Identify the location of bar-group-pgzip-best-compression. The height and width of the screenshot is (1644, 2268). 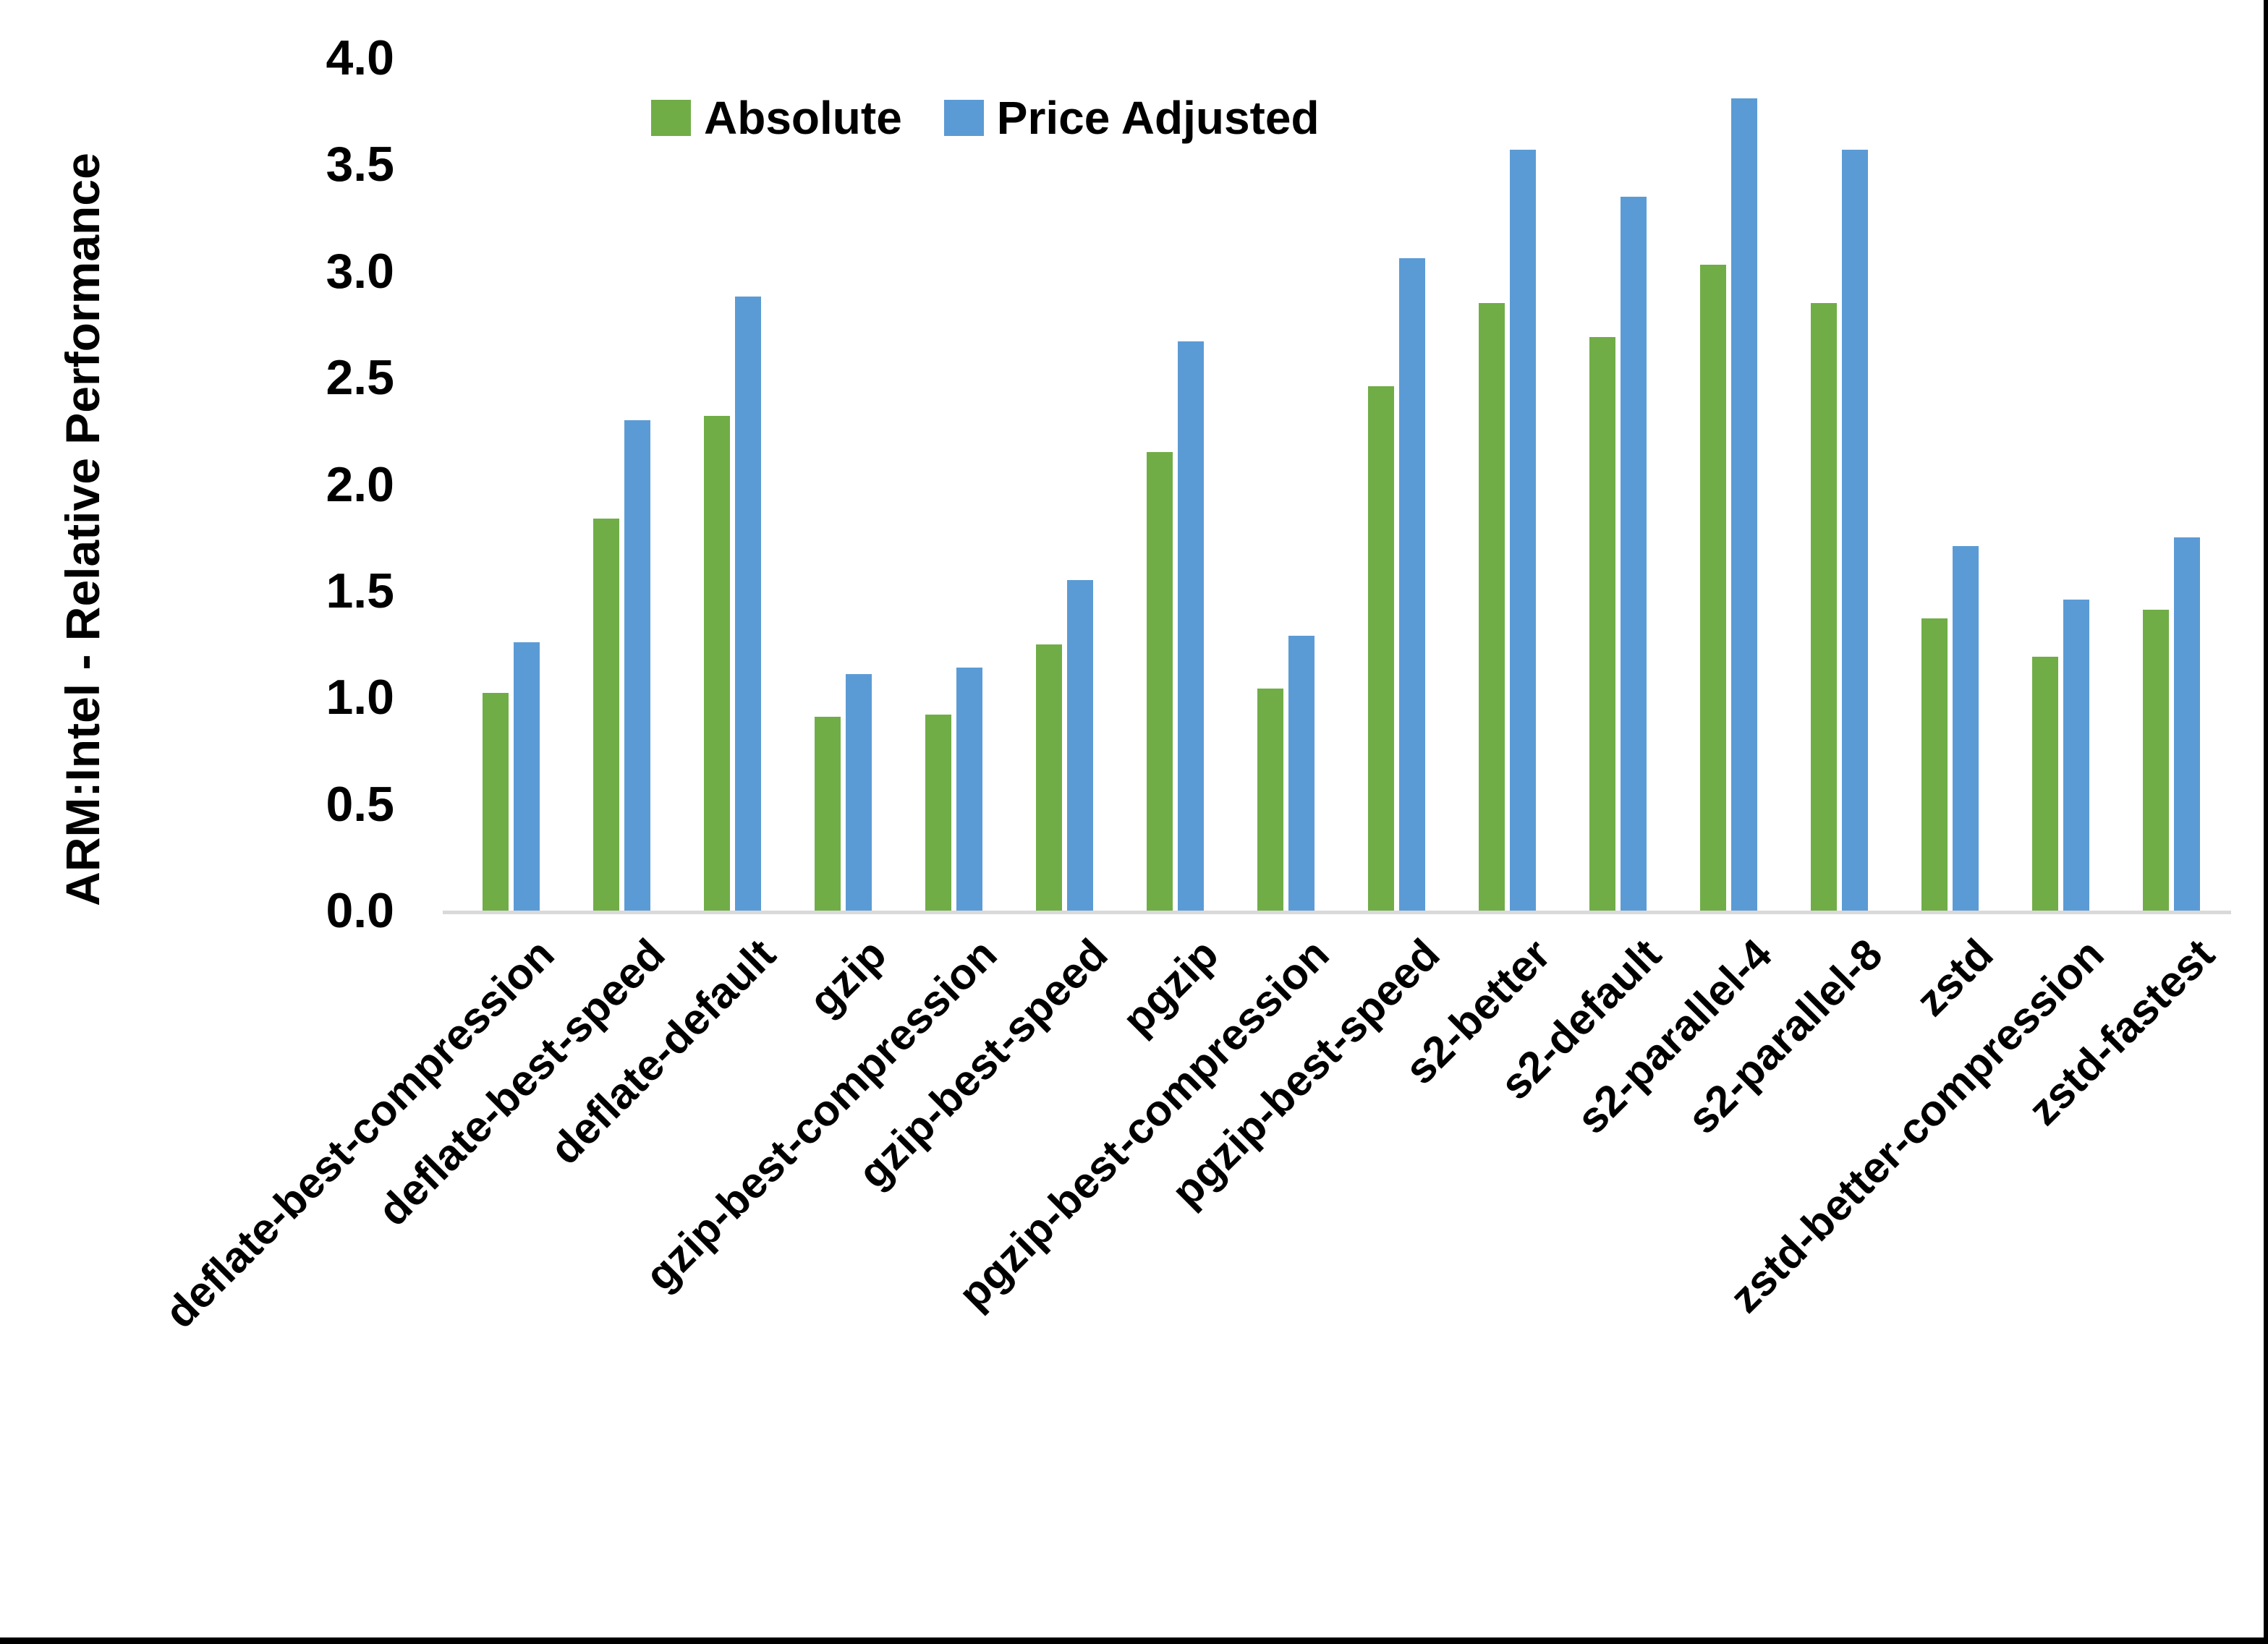
(1286, 484).